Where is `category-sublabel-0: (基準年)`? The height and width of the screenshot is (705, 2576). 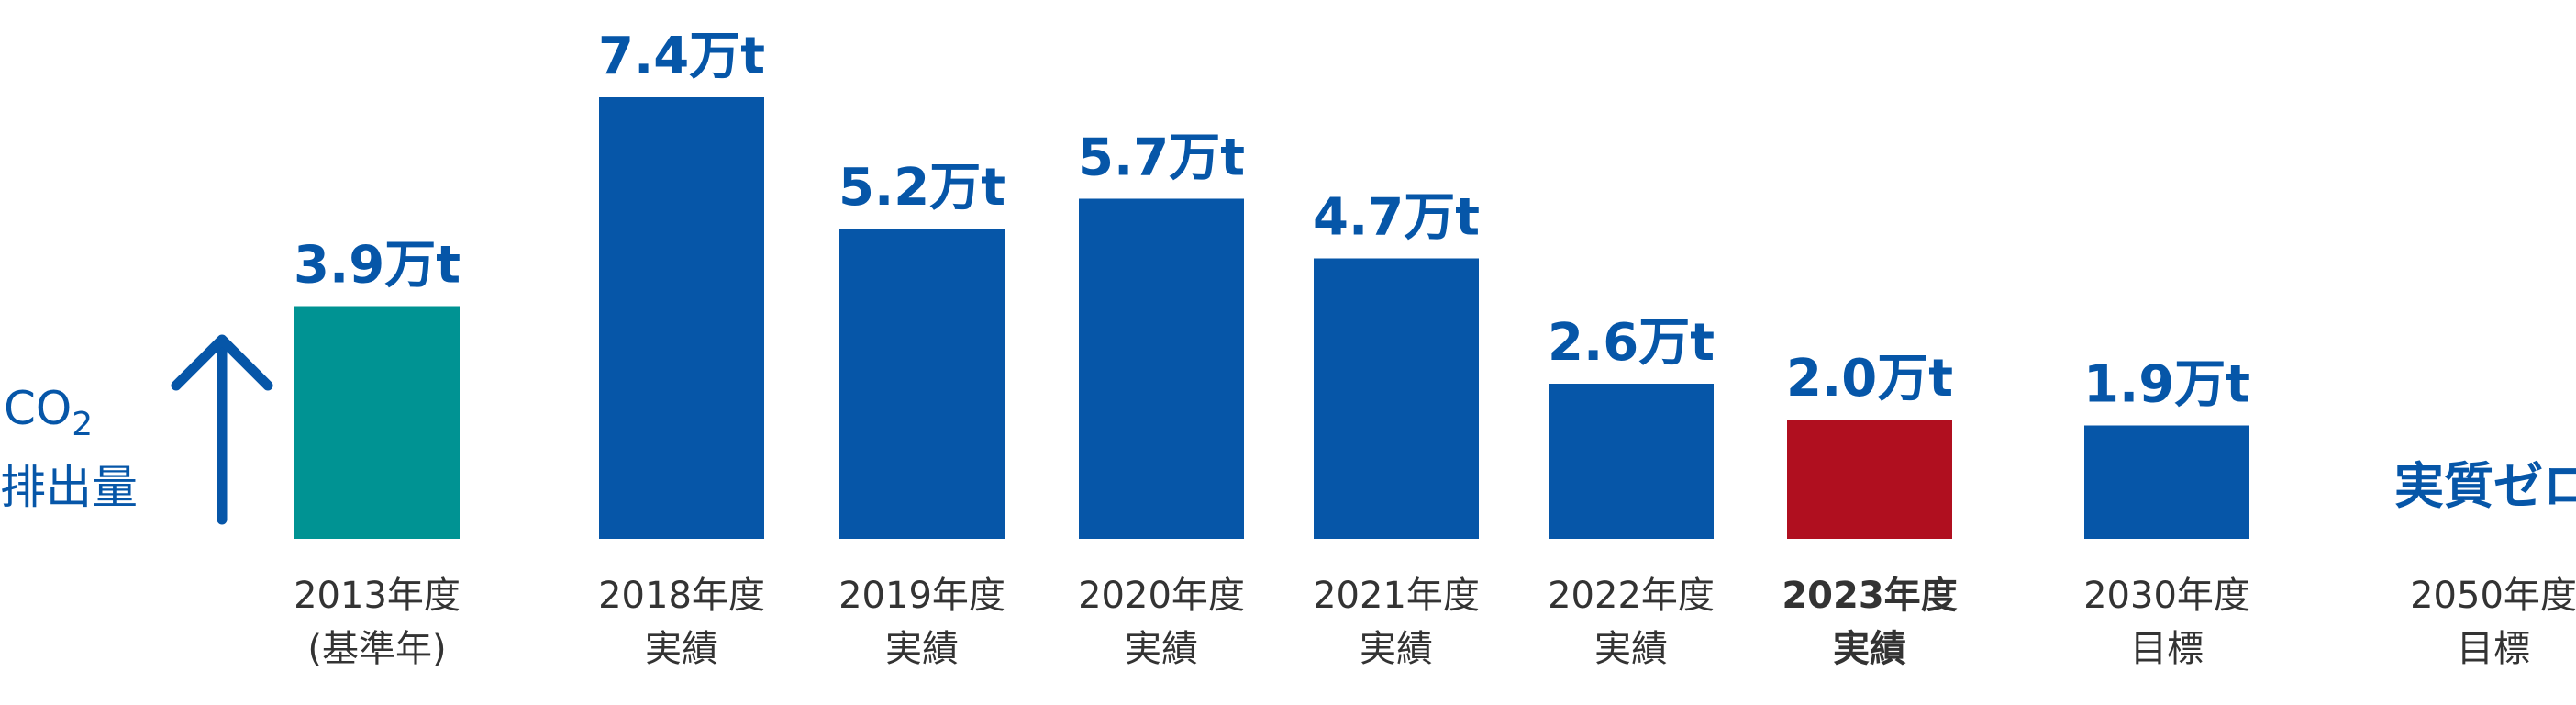
category-sublabel-0: (基準年) is located at coordinates (376, 649).